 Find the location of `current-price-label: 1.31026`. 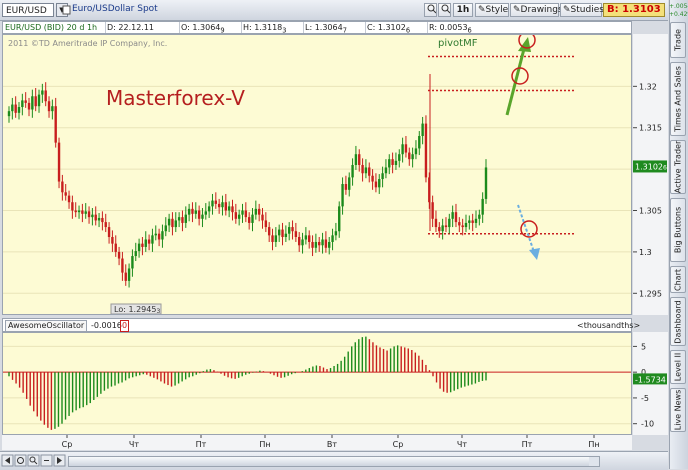

current-price-label: 1.31026 is located at coordinates (651, 166).